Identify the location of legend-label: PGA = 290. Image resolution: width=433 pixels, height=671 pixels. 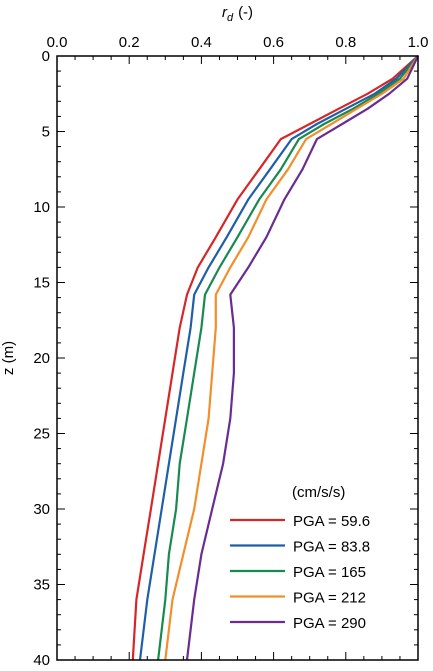
(329, 623).